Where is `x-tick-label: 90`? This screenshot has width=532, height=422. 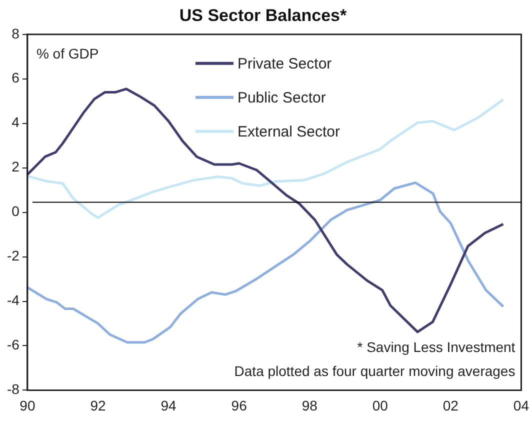
x-tick-label: 90 is located at coordinates (28, 405).